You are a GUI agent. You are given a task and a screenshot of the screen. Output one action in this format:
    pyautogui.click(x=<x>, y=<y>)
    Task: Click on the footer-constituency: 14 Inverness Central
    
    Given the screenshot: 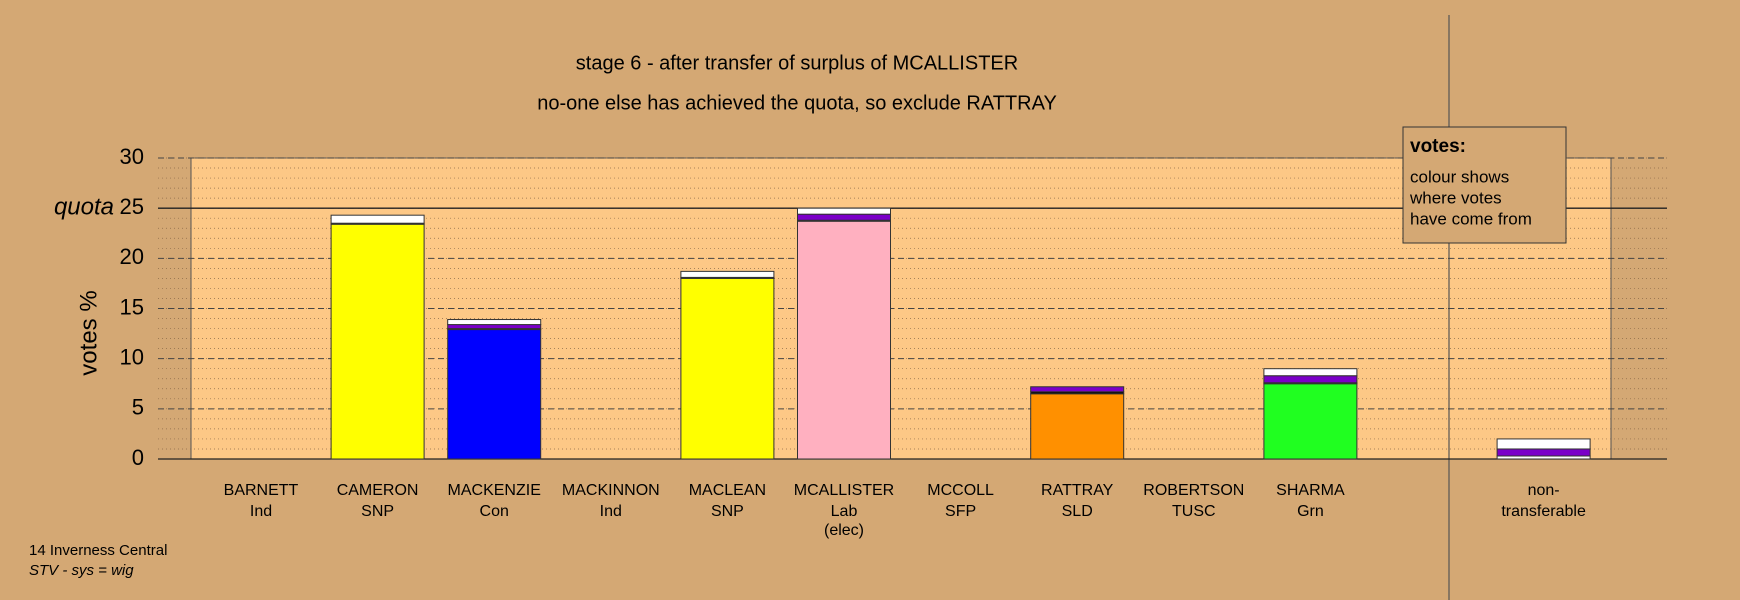 What is the action you would take?
    pyautogui.click(x=98, y=550)
    